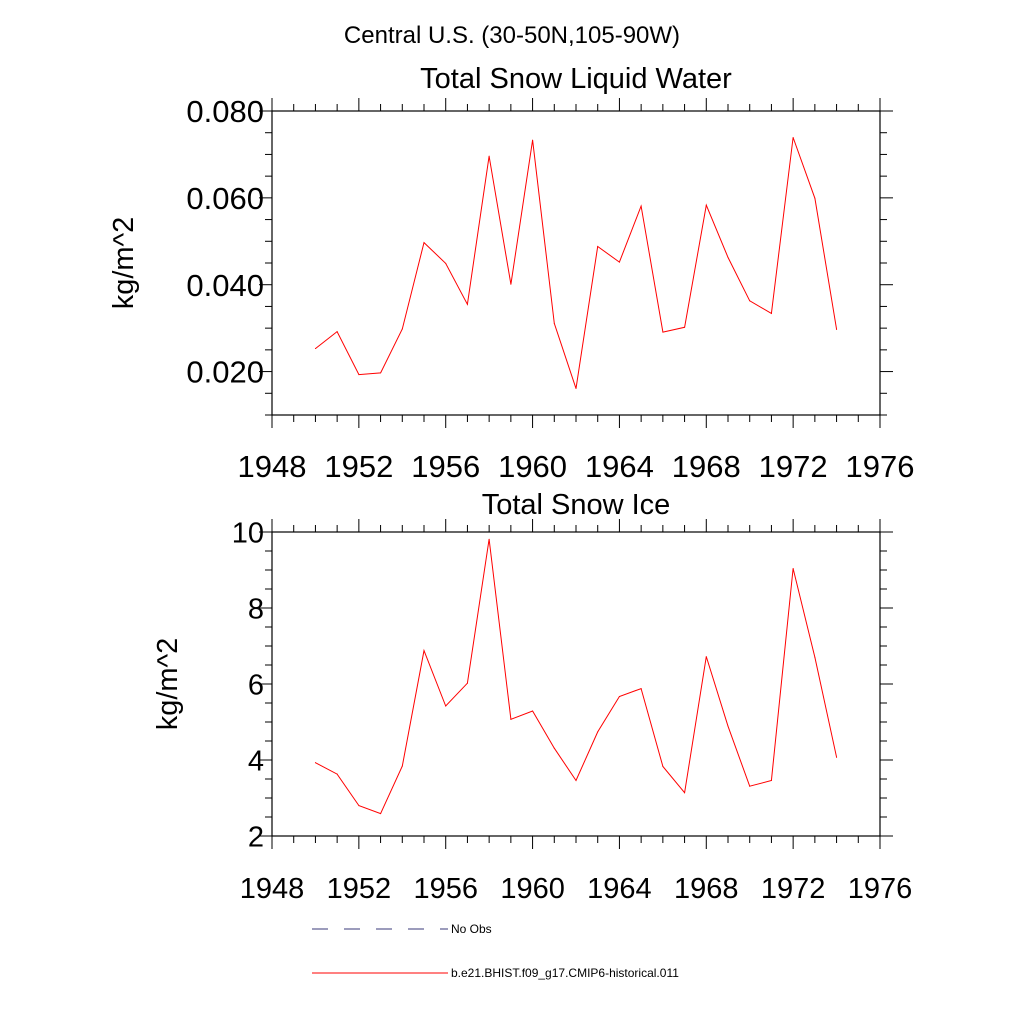 The height and width of the screenshot is (1029, 1024). I want to click on y-tick-label: 8, so click(256, 609).